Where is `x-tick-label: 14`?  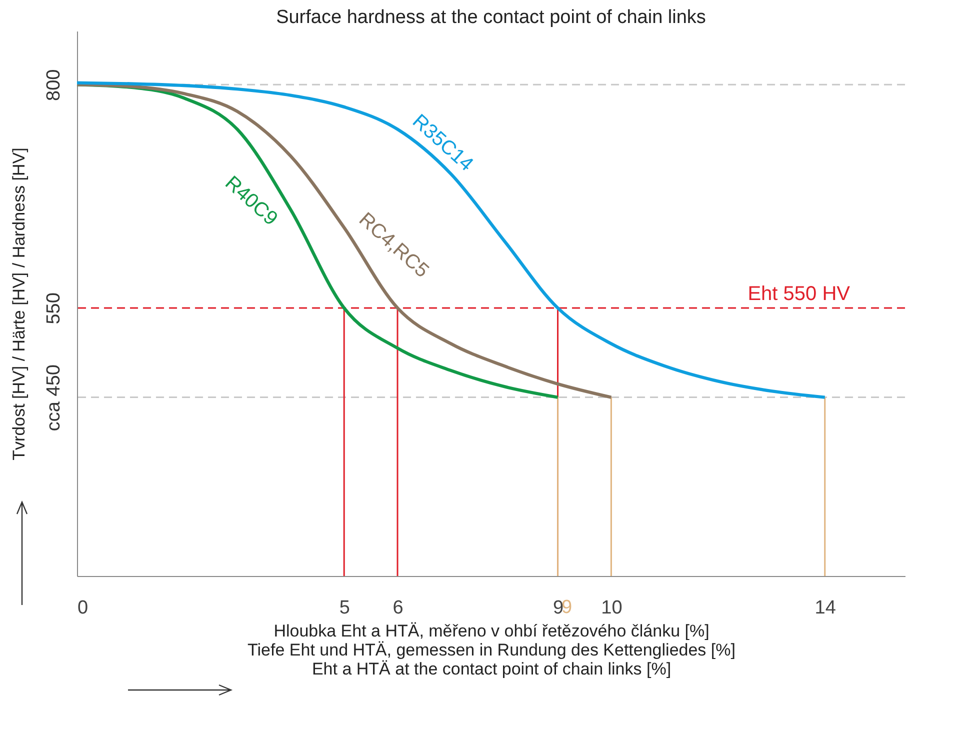
x-tick-label: 14 is located at coordinates (825, 608).